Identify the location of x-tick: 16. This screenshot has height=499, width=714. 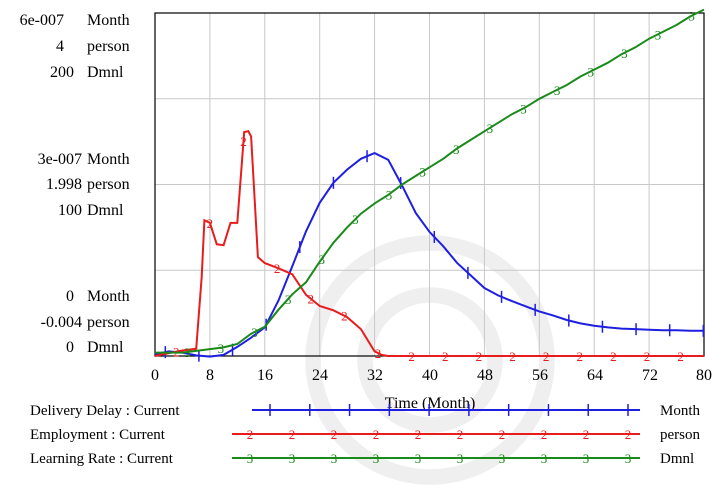
(265, 375).